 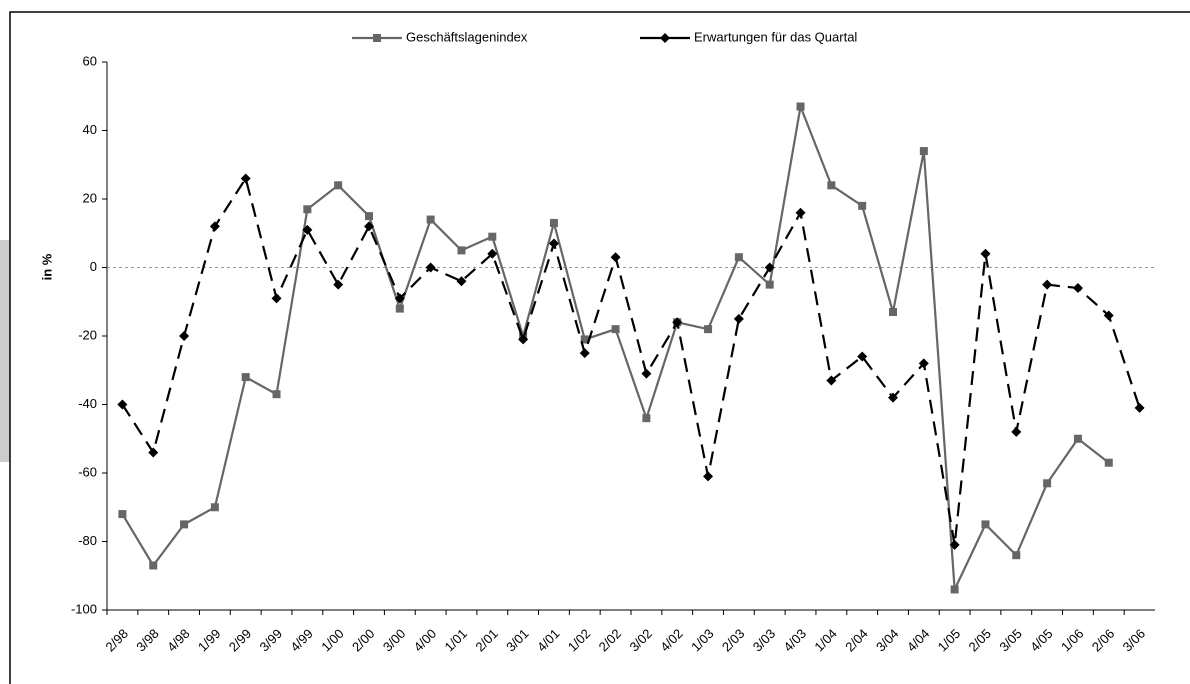 What do you see at coordinates (46, 266) in the screenshot?
I see `y-axis-label: in %` at bounding box center [46, 266].